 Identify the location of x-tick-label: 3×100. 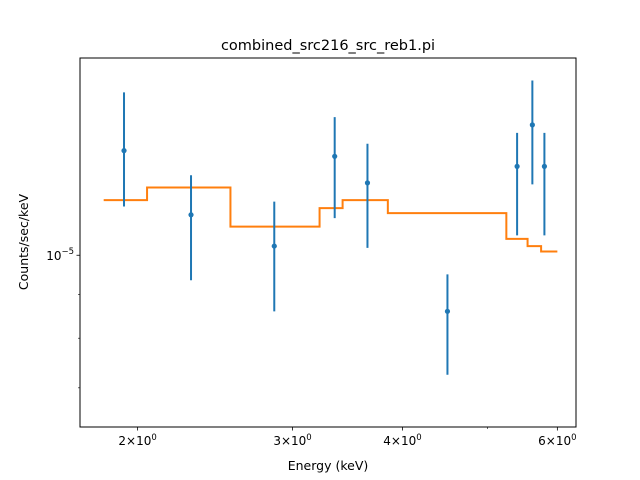
(292, 440).